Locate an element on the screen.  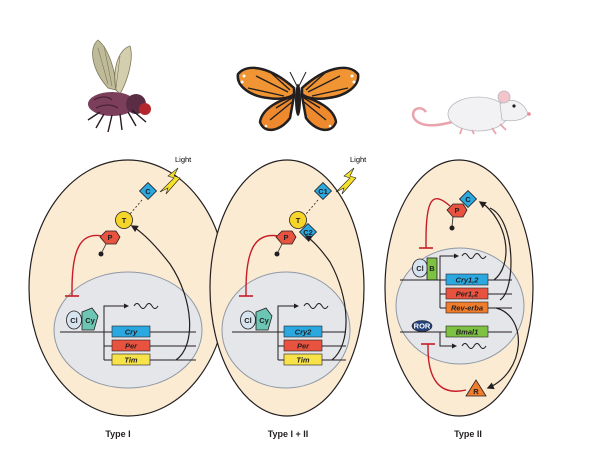
cryptochrome1-protein: C1 is located at coordinates (323, 191).